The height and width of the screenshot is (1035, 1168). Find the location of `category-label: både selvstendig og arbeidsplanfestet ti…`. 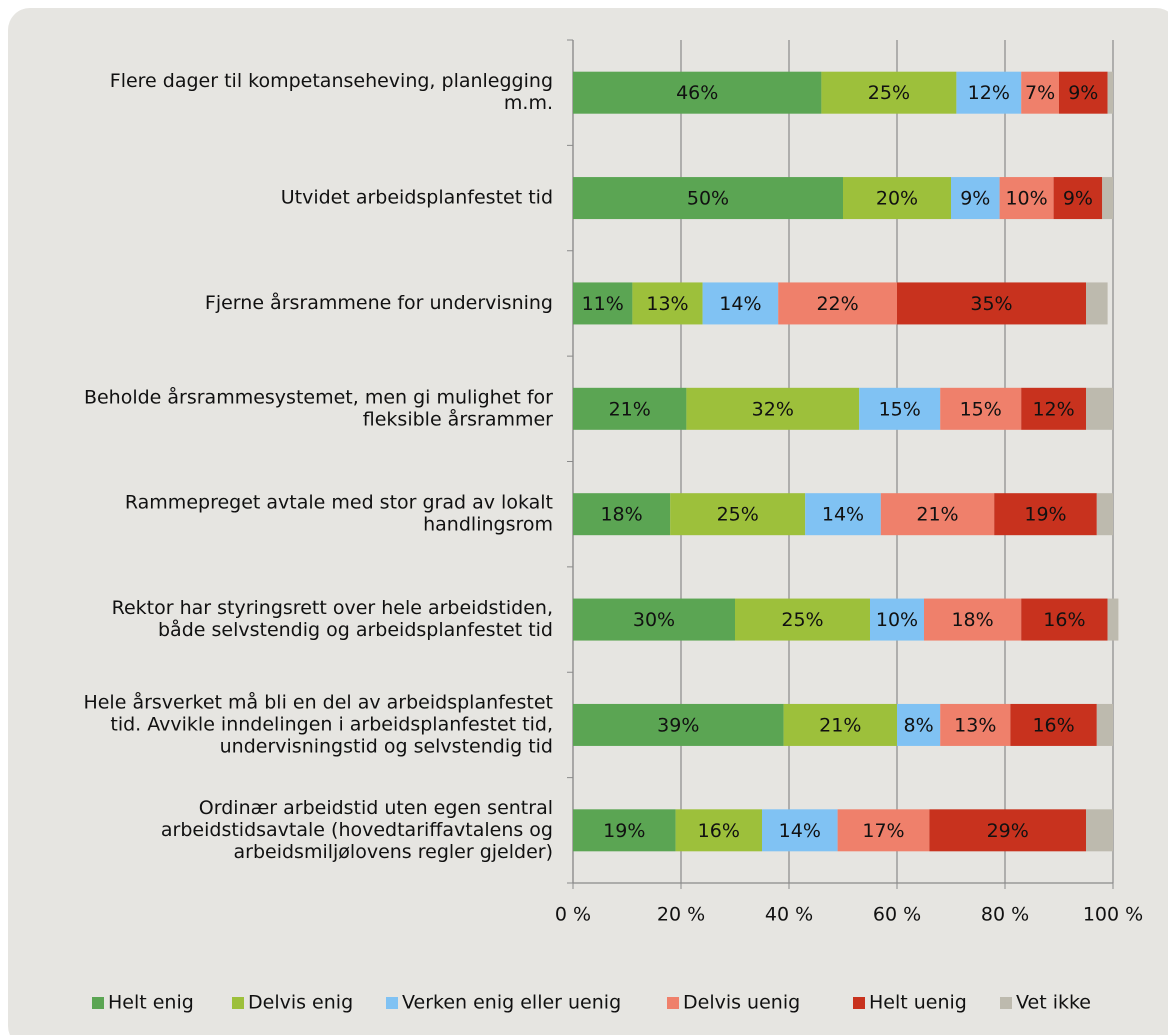

category-label: både selvstendig og arbeidsplanfestet ti… is located at coordinates (355, 629).